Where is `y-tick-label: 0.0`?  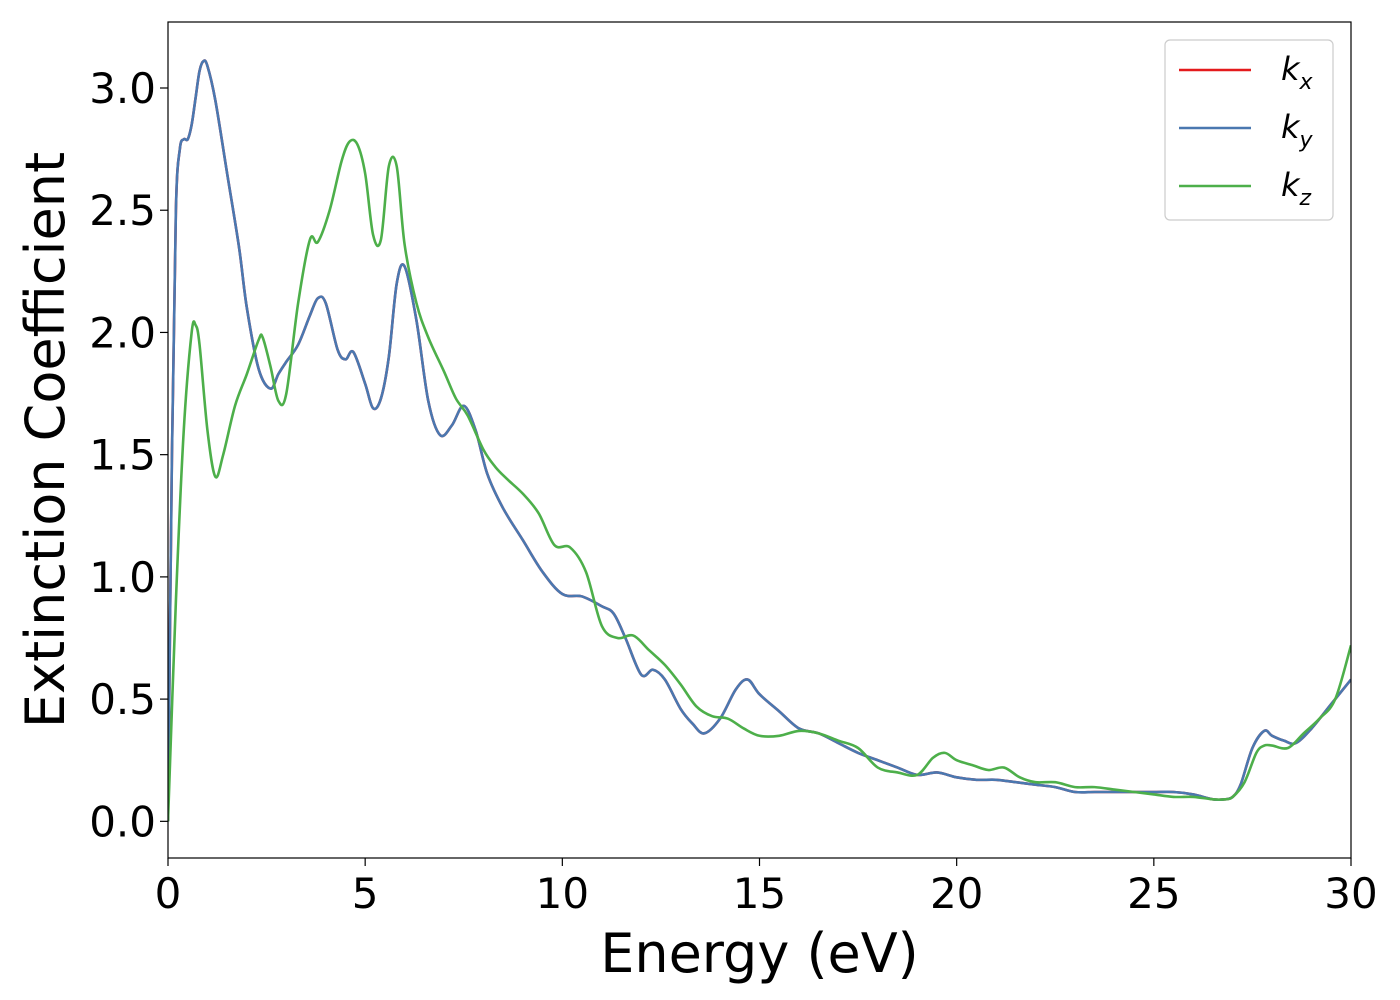 y-tick-label: 0.0 is located at coordinates (122, 821).